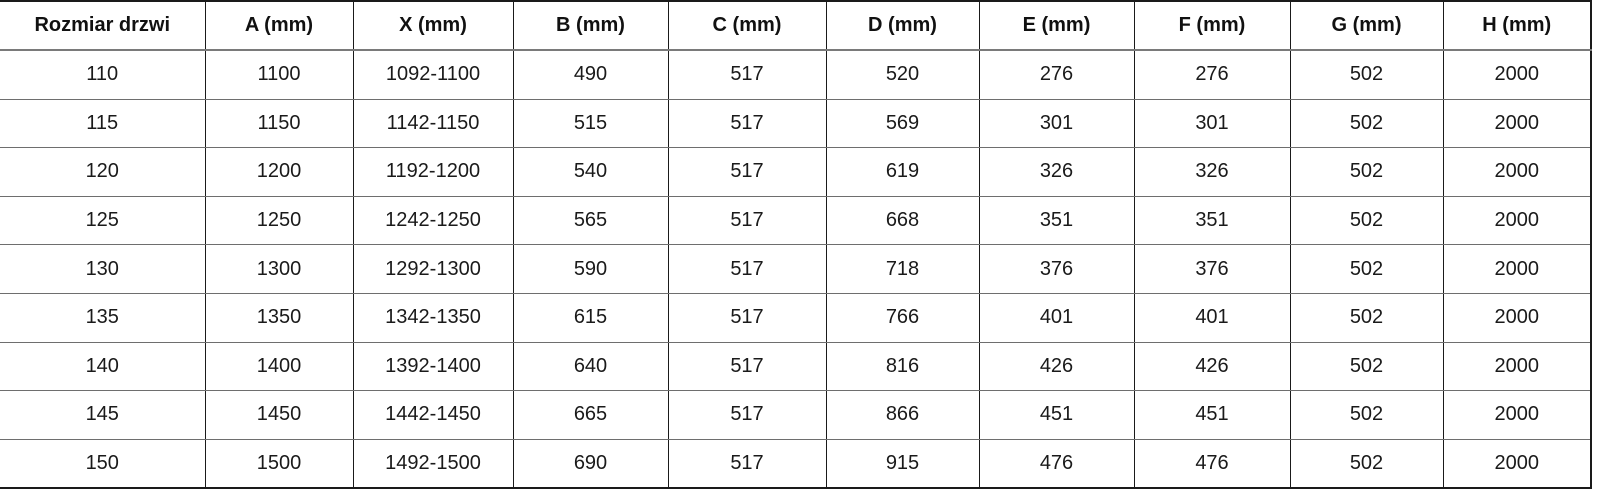  Describe the element at coordinates (591, 269) in the screenshot. I see `cell-b: 590` at that location.